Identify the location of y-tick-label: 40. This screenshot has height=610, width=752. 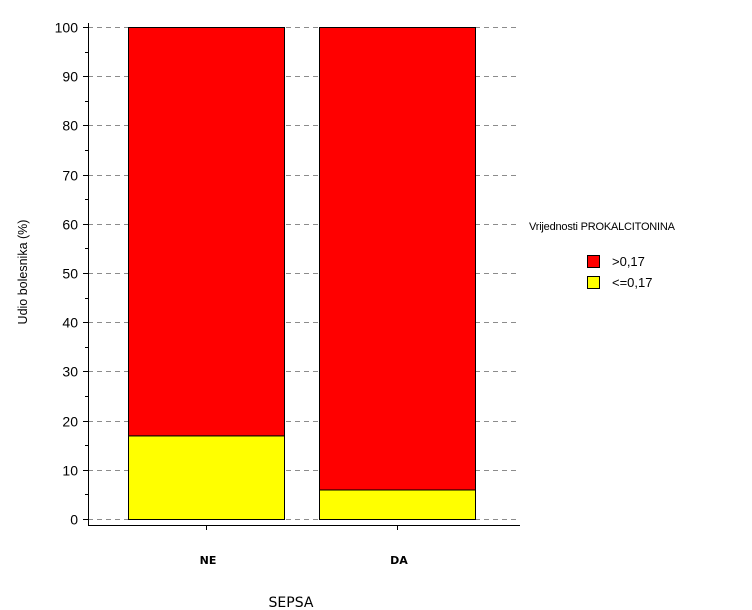
(70, 323).